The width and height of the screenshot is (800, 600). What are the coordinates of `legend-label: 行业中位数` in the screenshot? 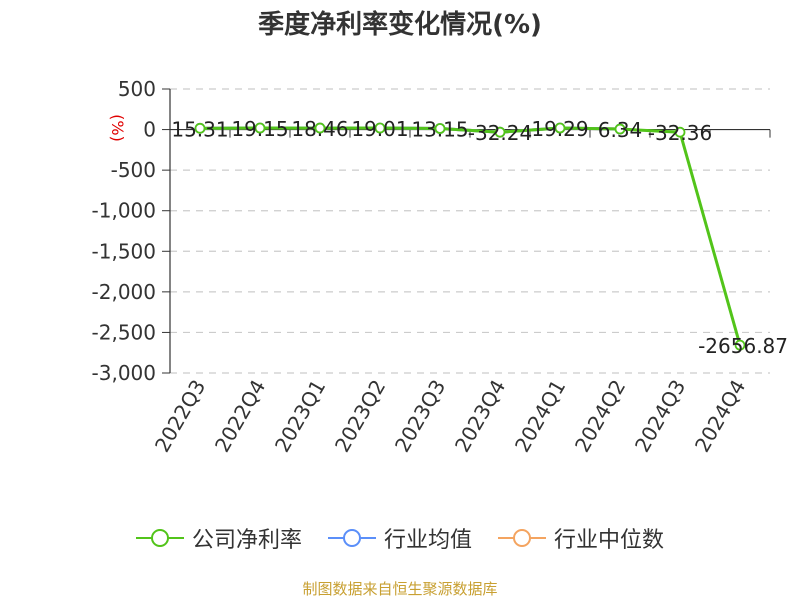 It's located at (609, 540).